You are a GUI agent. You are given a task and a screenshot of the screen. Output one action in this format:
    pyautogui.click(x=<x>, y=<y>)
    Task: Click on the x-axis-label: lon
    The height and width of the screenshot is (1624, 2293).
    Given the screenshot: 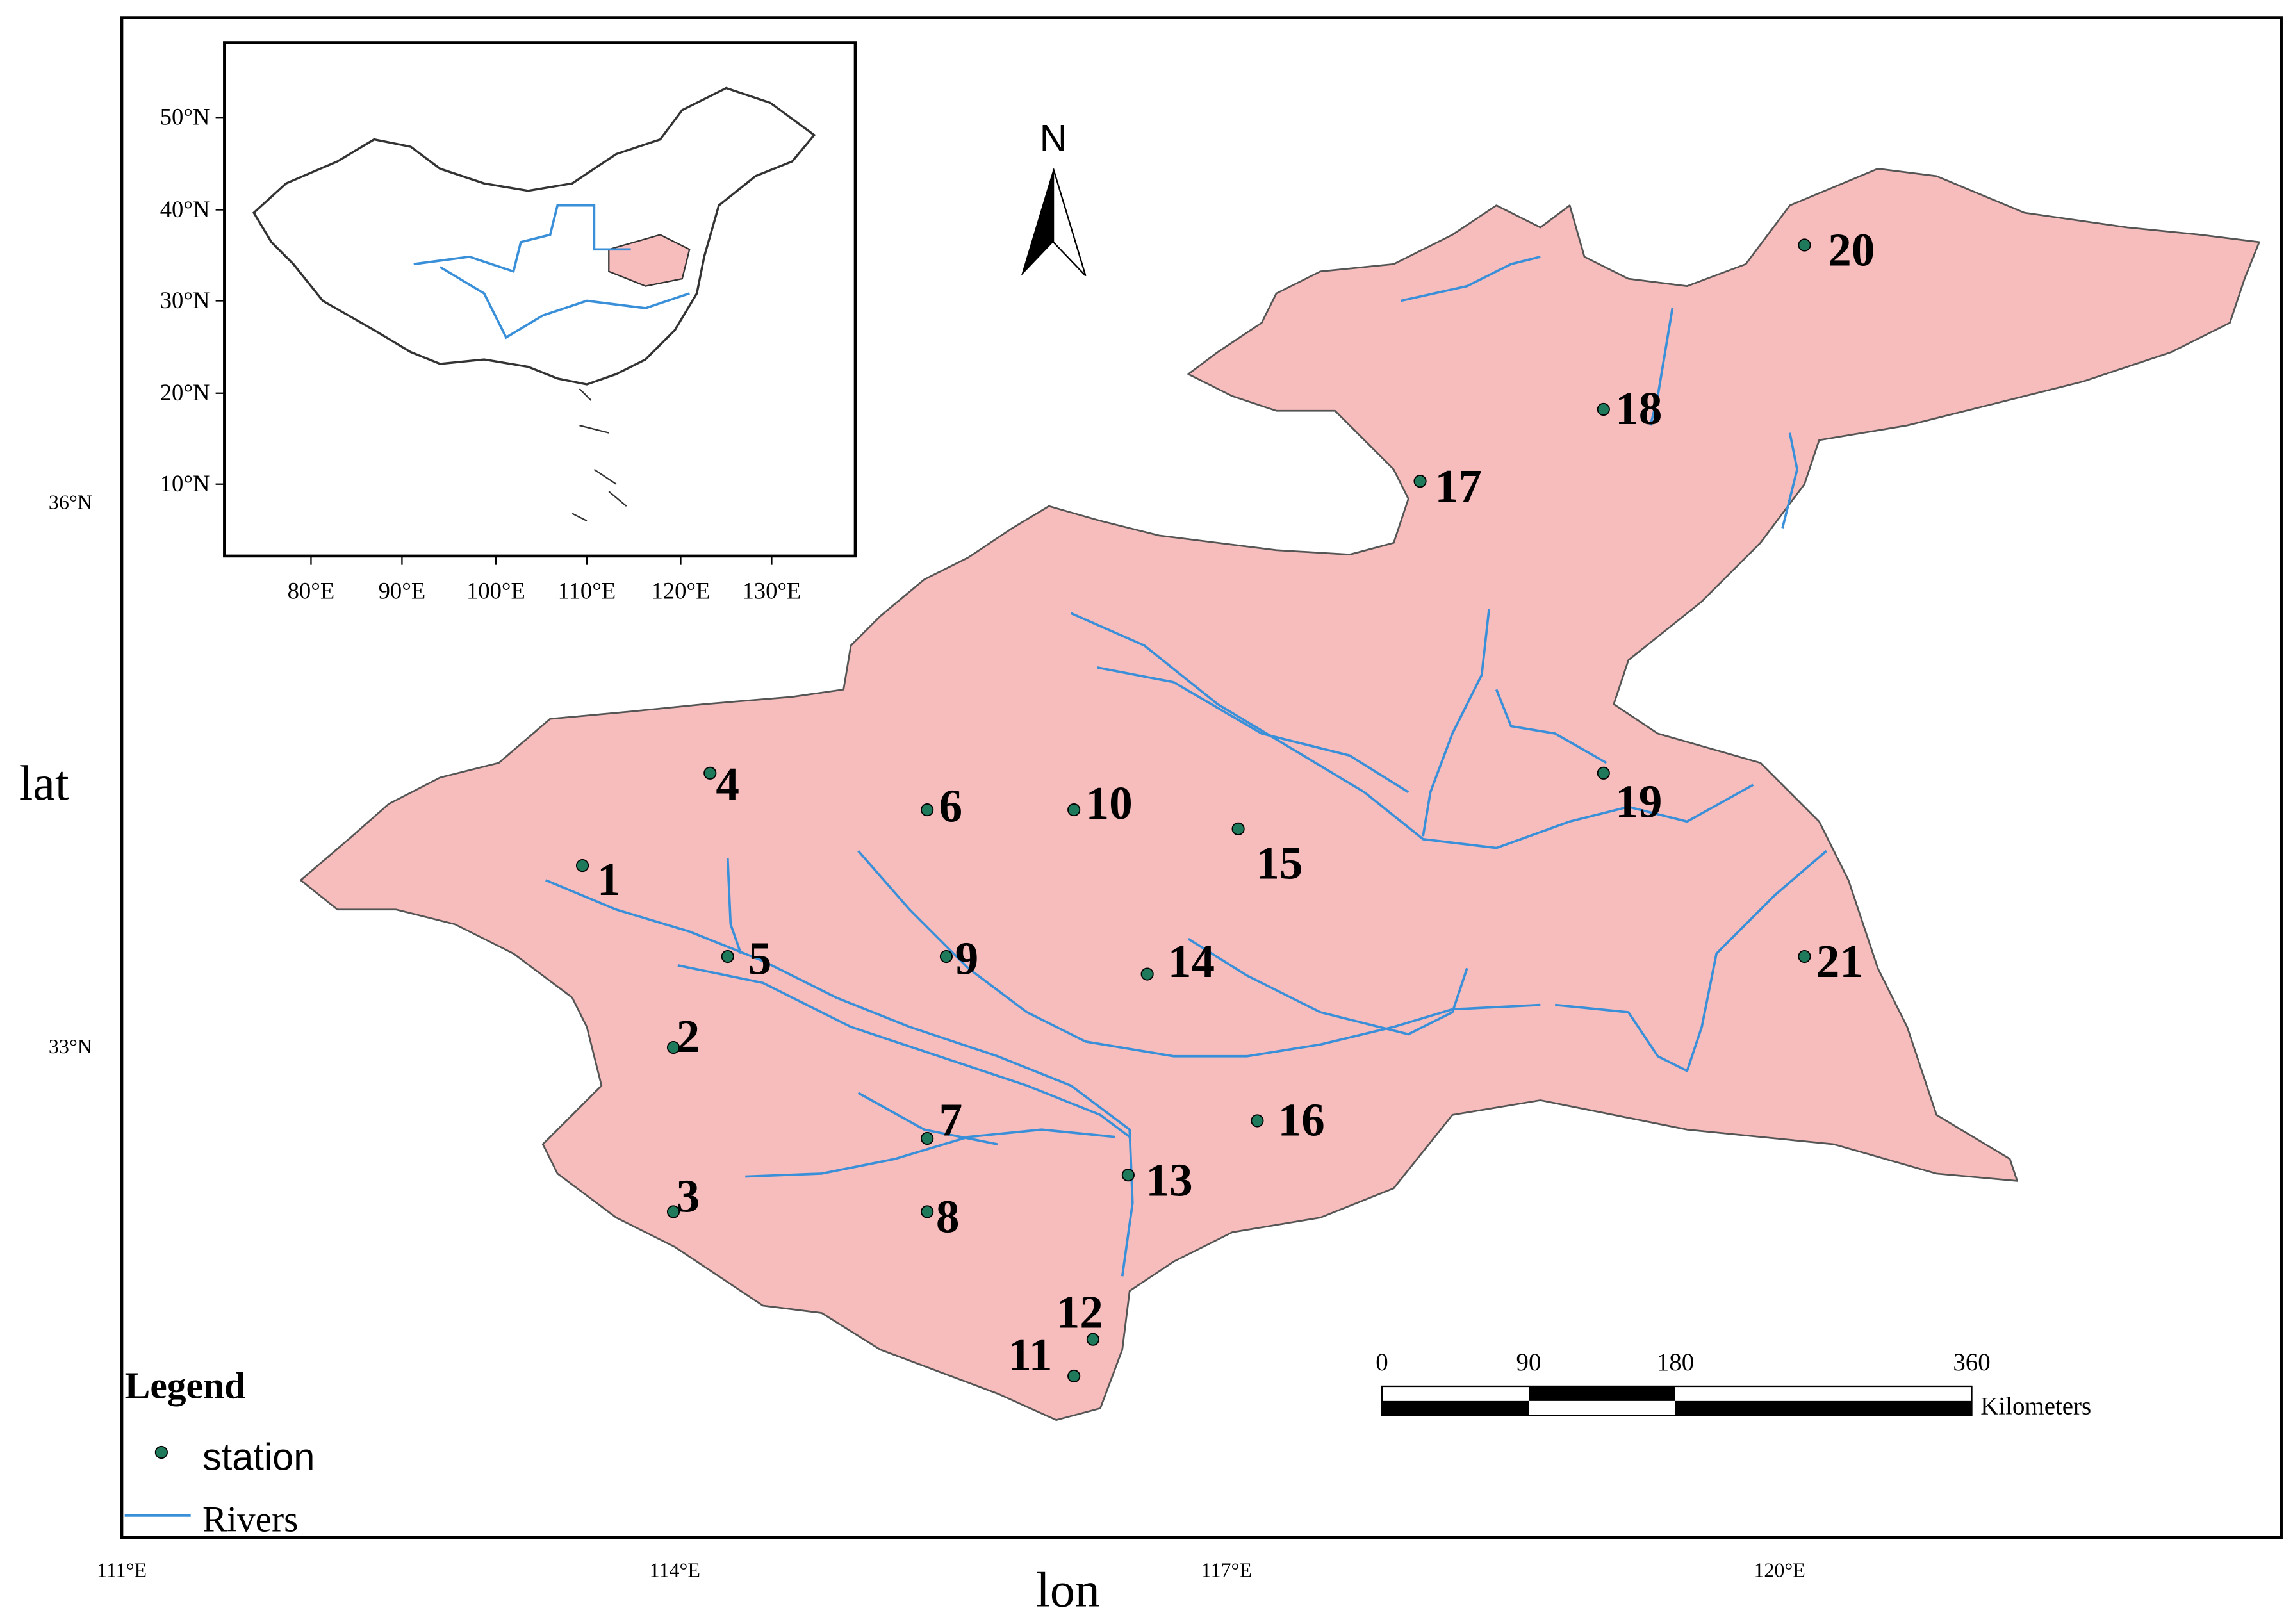 What is the action you would take?
    pyautogui.click(x=1068, y=1589)
    